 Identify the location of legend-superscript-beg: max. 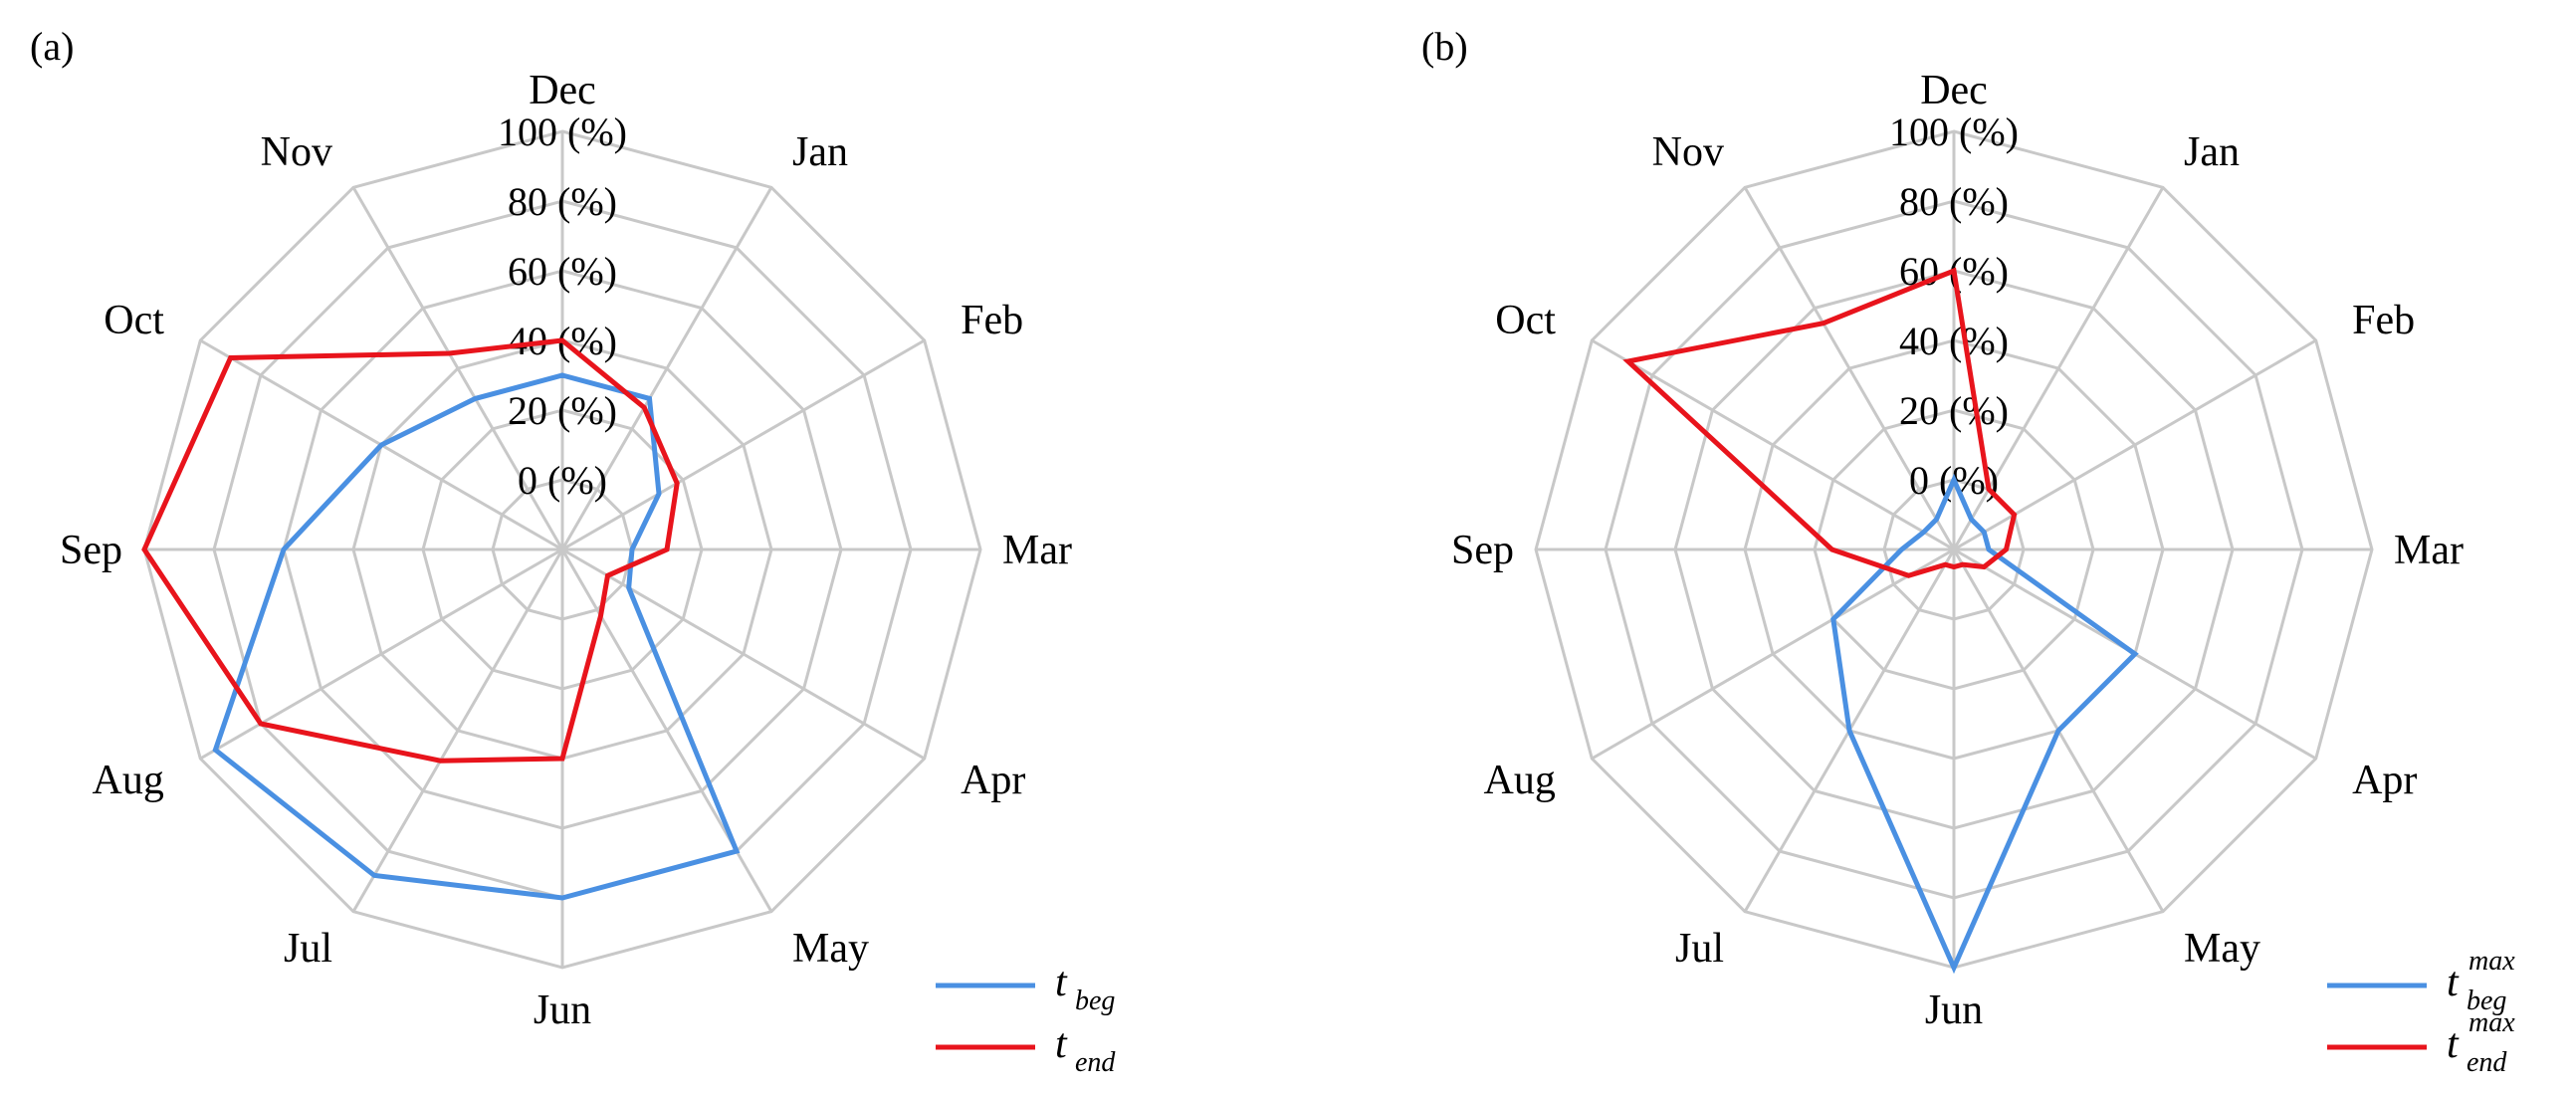
(2492, 961).